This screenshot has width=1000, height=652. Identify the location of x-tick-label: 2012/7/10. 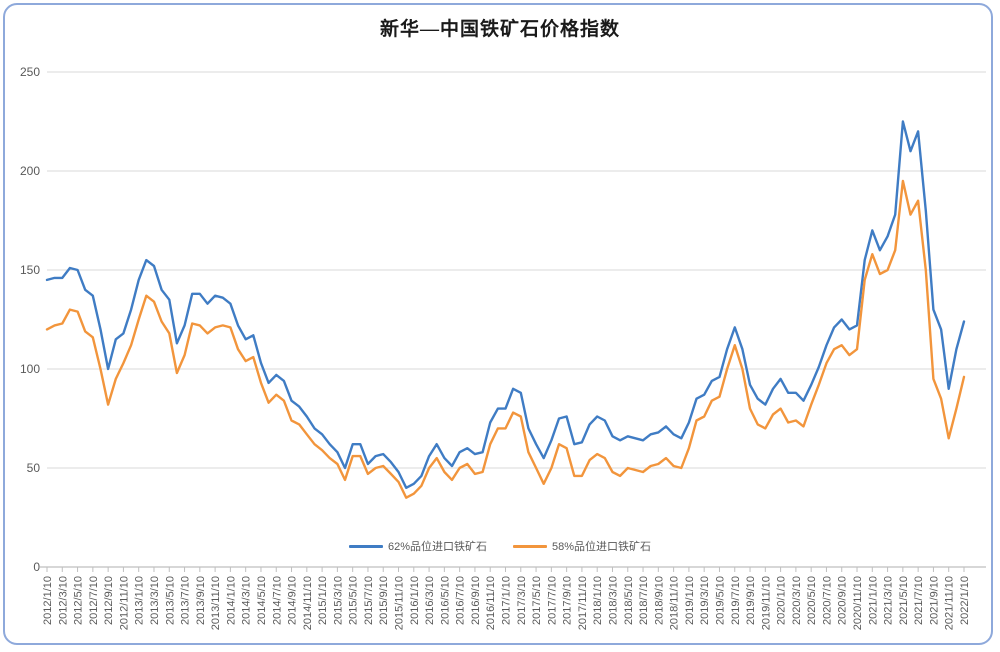
(94, 600).